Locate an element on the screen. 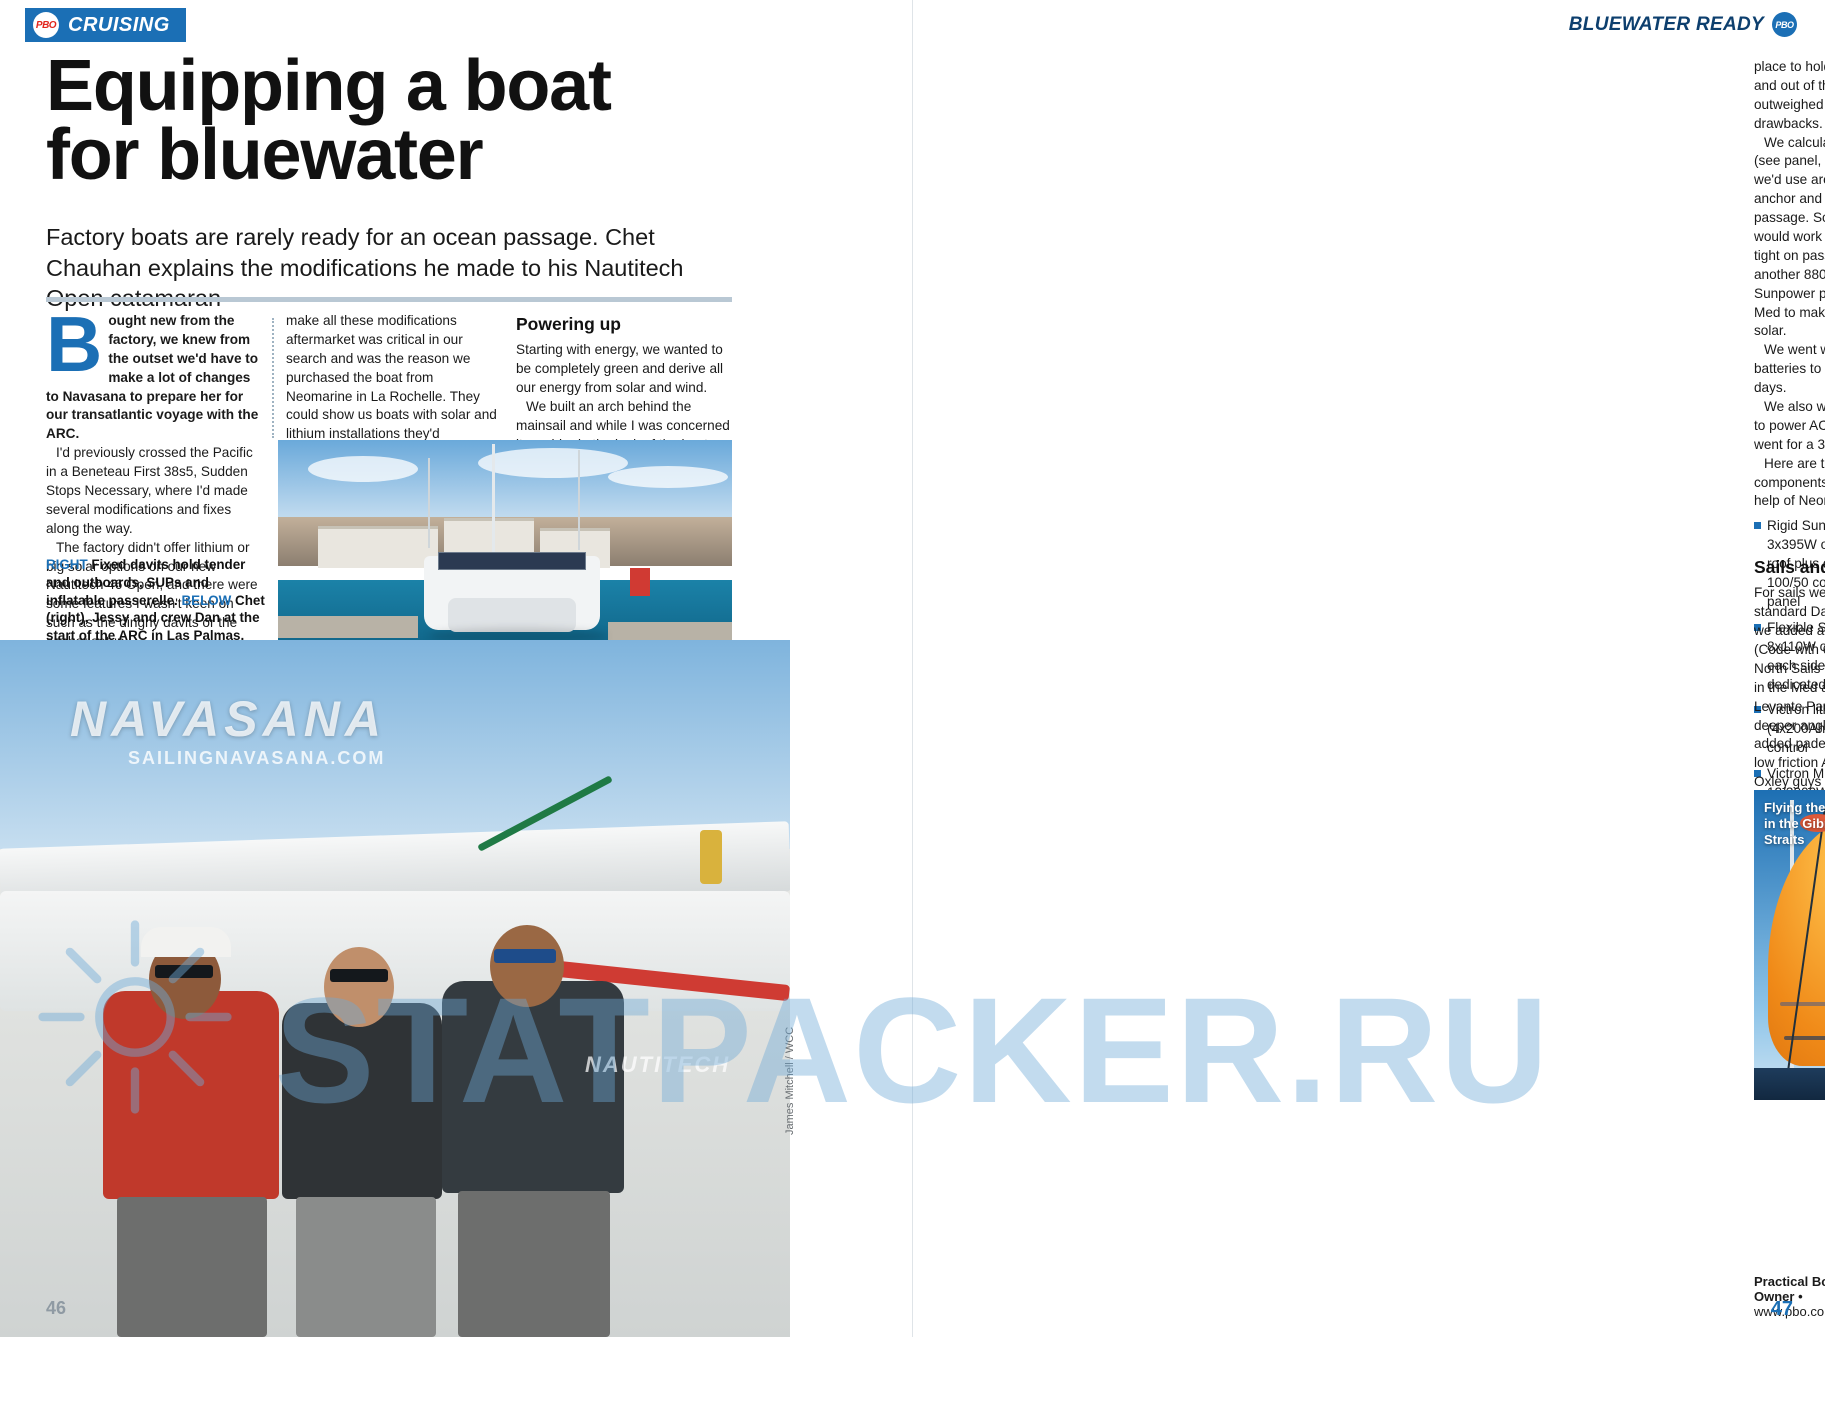 The height and width of the screenshot is (1423, 1825). person-dan is located at coordinates (190, 1127).